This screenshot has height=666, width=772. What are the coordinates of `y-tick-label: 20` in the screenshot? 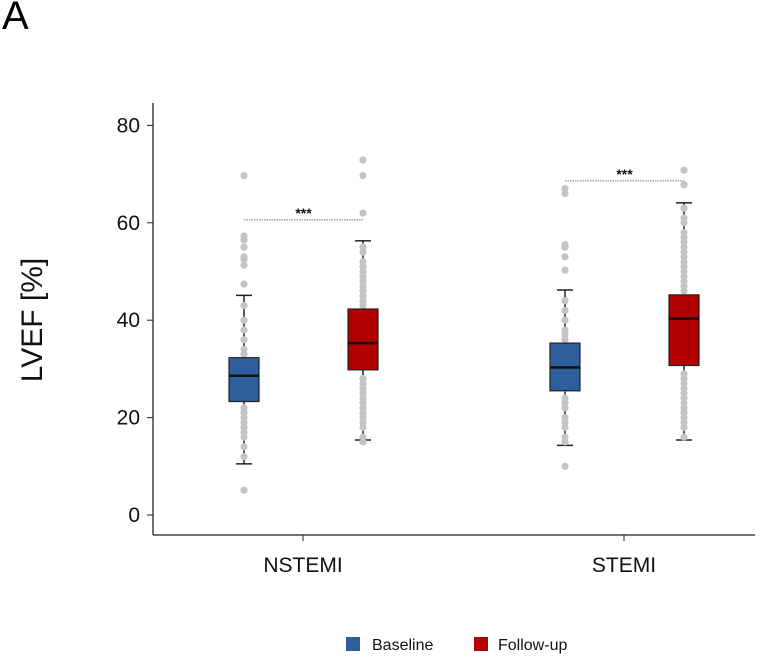 It's located at (128, 418).